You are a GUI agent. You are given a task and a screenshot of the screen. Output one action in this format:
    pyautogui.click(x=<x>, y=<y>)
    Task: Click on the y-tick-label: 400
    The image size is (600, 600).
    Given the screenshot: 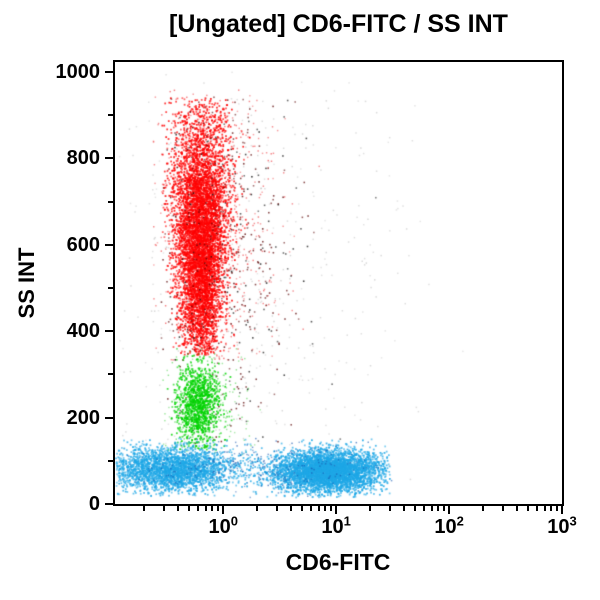 What is the action you would take?
    pyautogui.click(x=83, y=331)
    